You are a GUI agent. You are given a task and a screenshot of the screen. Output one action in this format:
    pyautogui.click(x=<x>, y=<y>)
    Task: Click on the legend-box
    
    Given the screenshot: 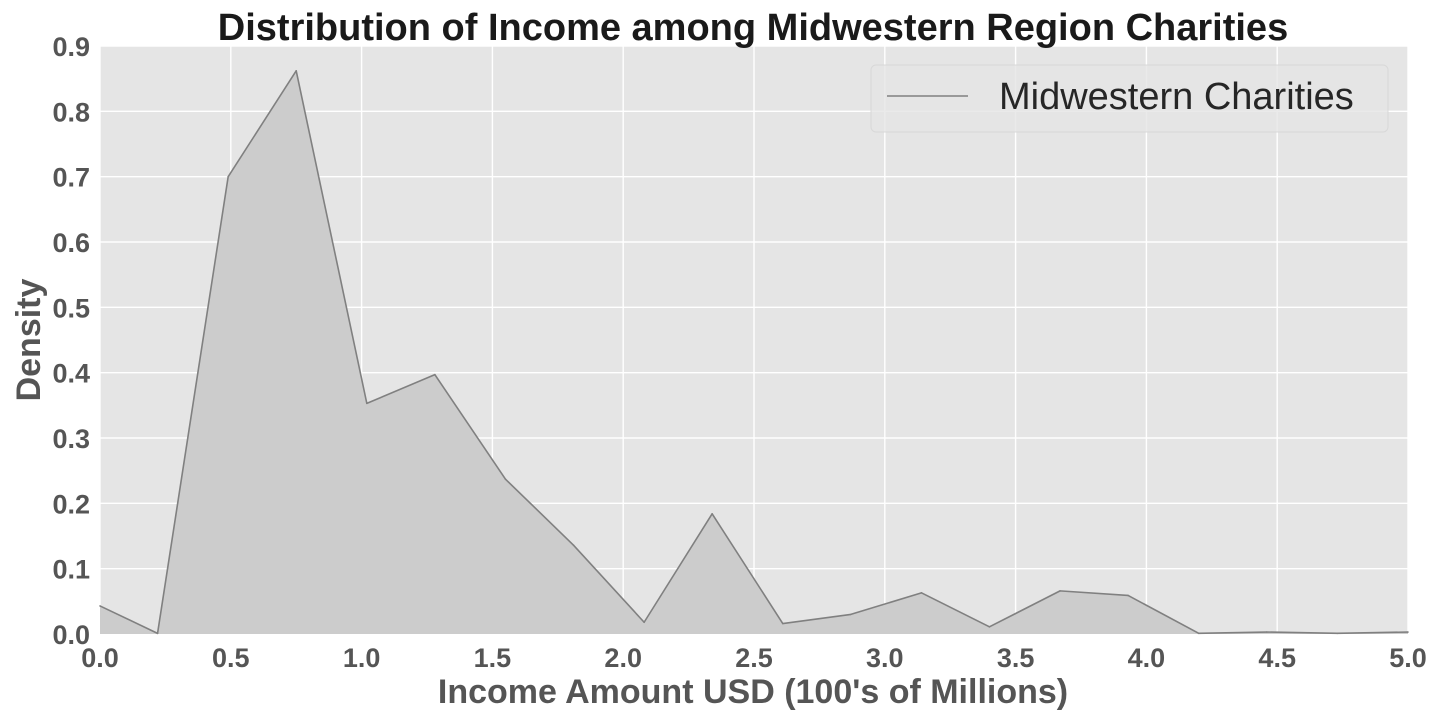 What is the action you would take?
    pyautogui.click(x=1129, y=98)
    